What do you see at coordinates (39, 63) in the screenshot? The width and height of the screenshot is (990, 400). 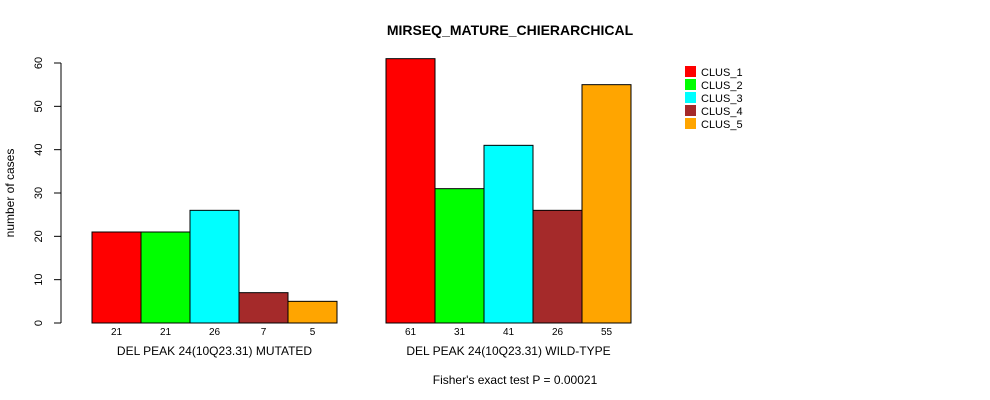 I see `y-tick-label: 60` at bounding box center [39, 63].